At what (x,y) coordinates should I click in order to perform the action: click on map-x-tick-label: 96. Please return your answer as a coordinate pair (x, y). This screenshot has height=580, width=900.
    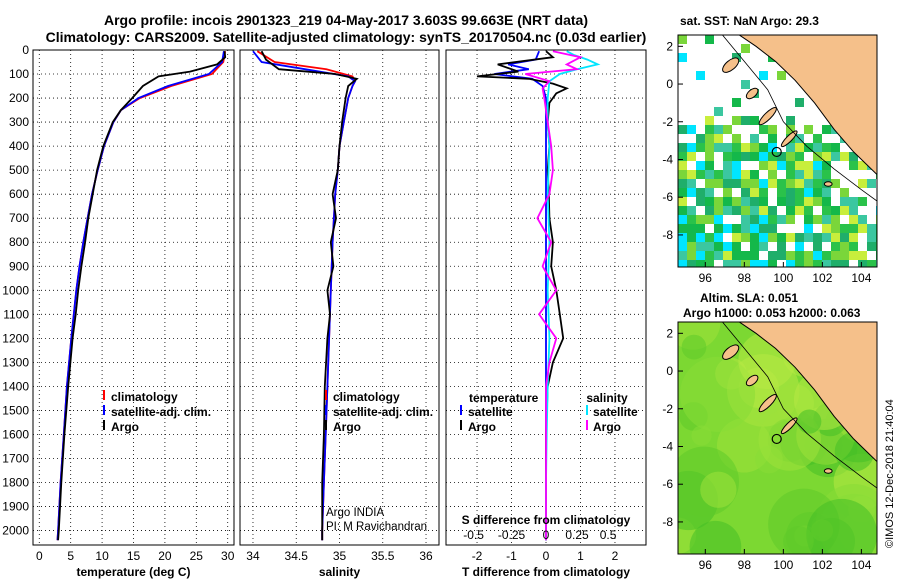
    Looking at the image, I should click on (706, 565).